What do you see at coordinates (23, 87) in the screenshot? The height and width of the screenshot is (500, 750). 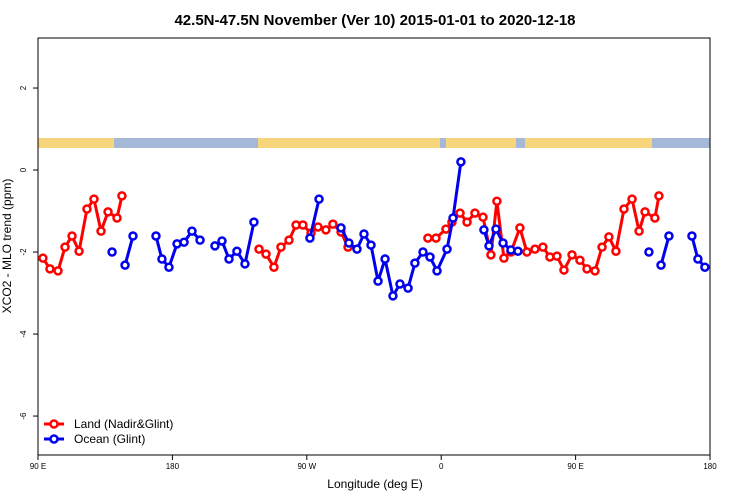 I see `y-tick-label: 2` at bounding box center [23, 87].